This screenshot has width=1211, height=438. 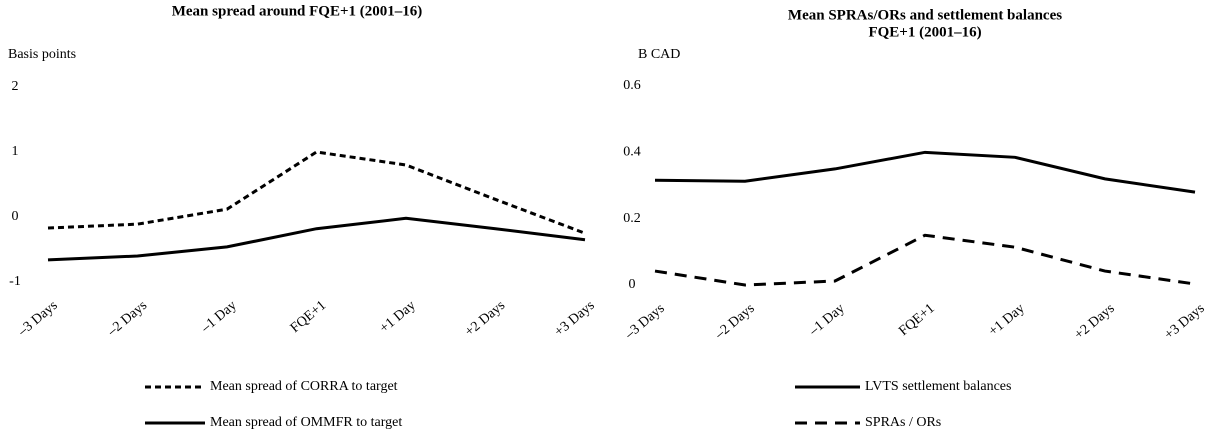 I want to click on legend-label: Mean spread of OMMFR to target, so click(x=306, y=422).